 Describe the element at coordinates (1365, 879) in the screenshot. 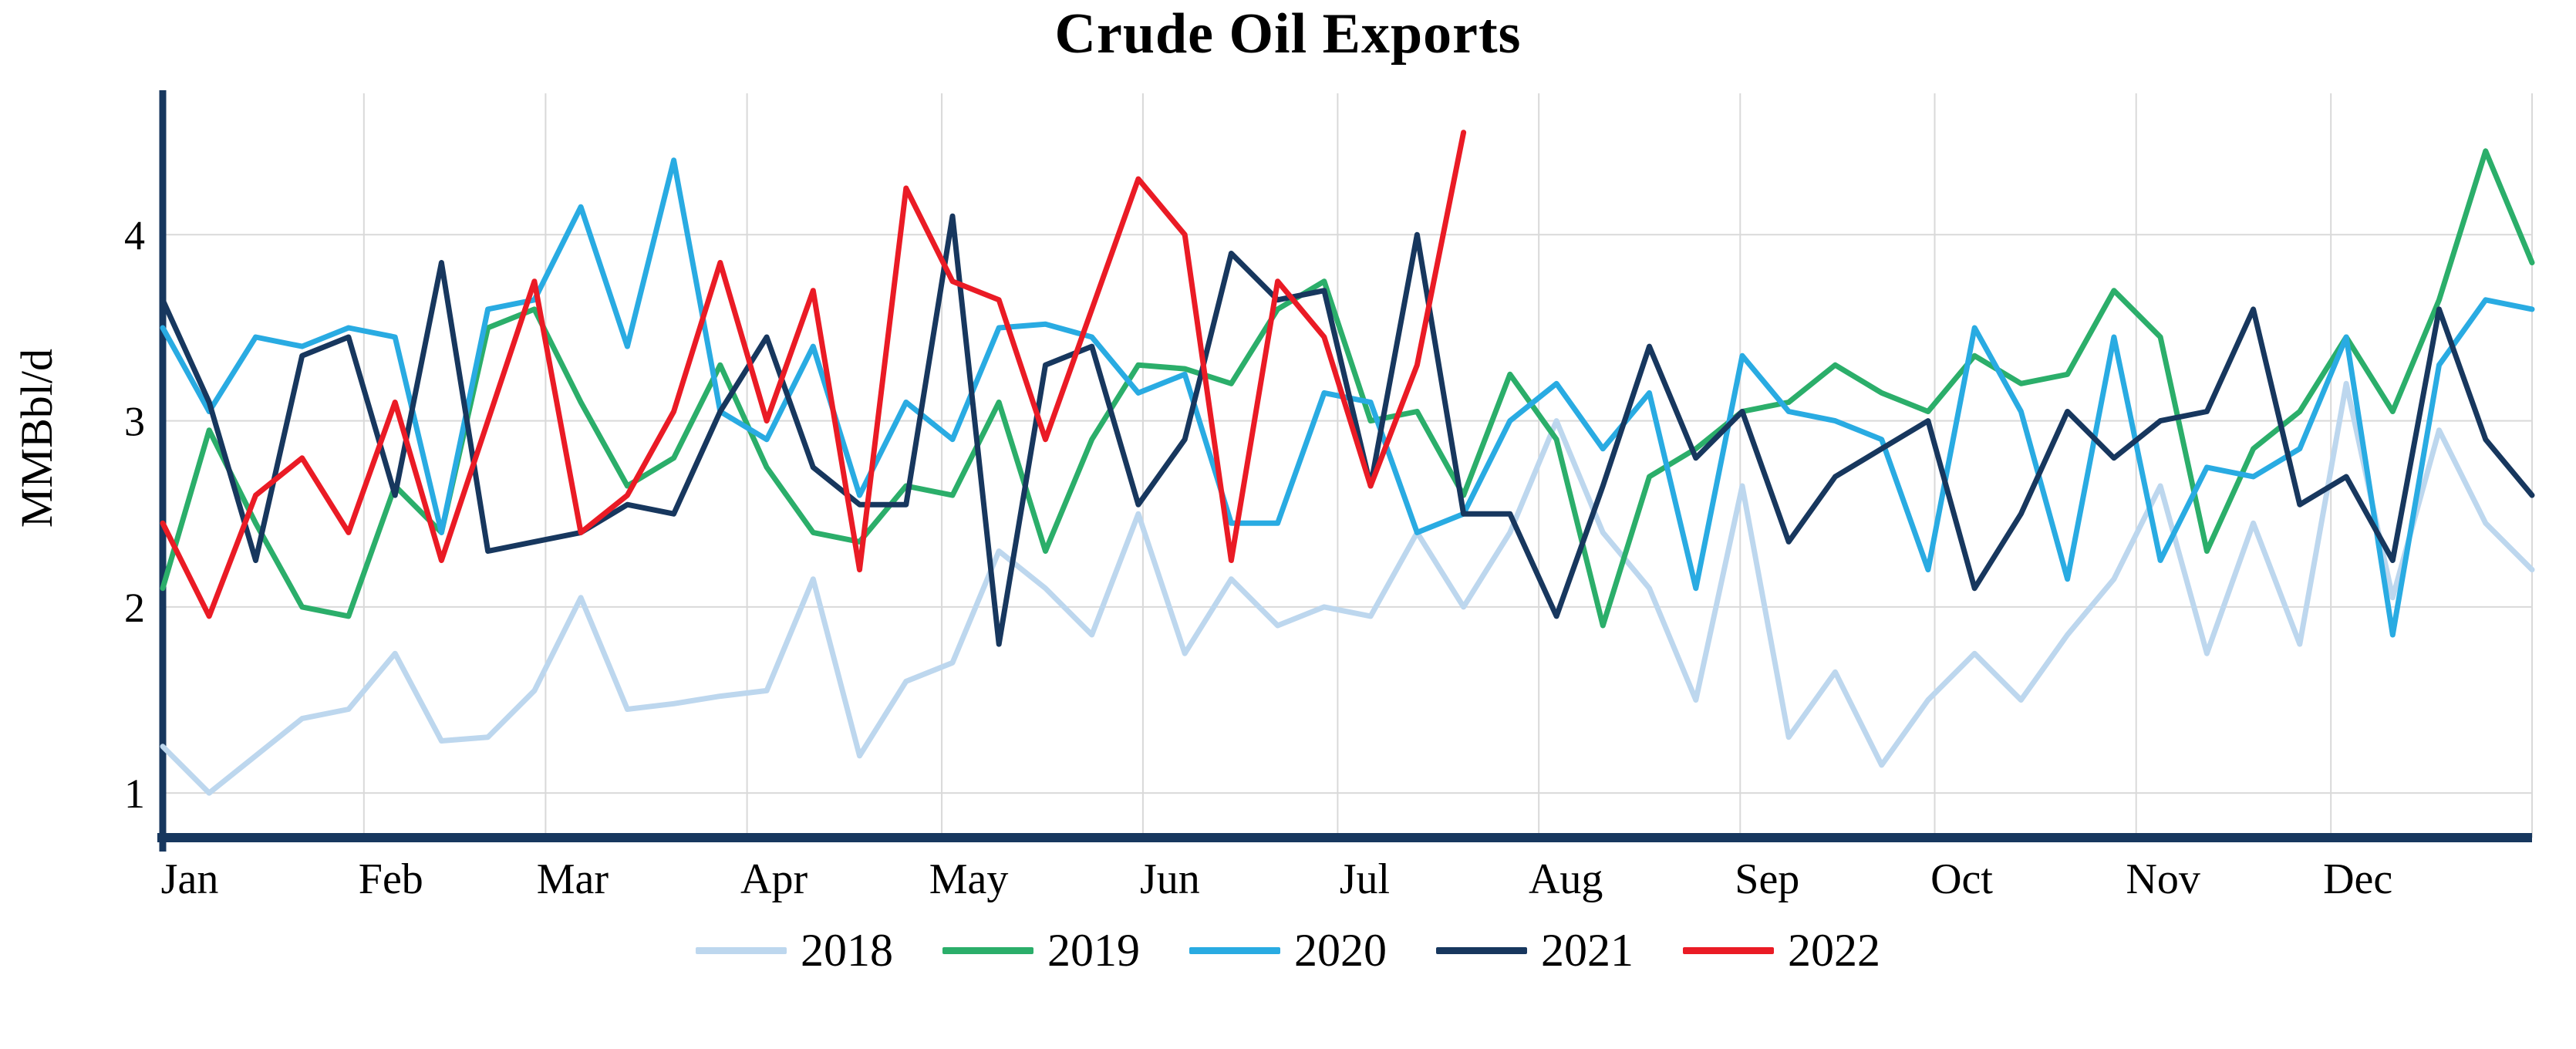

I see `x-tick-label: Jul` at that location.